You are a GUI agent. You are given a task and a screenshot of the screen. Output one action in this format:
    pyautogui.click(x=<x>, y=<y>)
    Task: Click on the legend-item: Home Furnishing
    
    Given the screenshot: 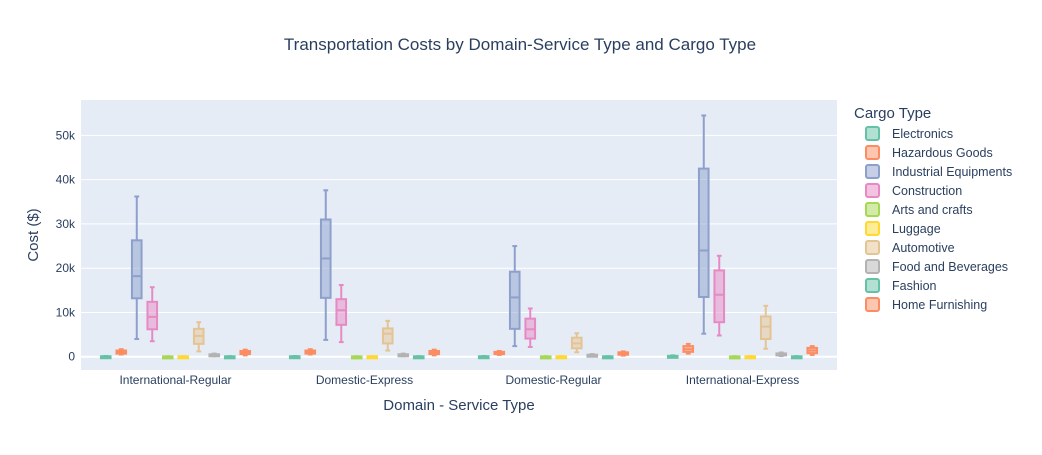 What is the action you would take?
    pyautogui.click(x=926, y=304)
    